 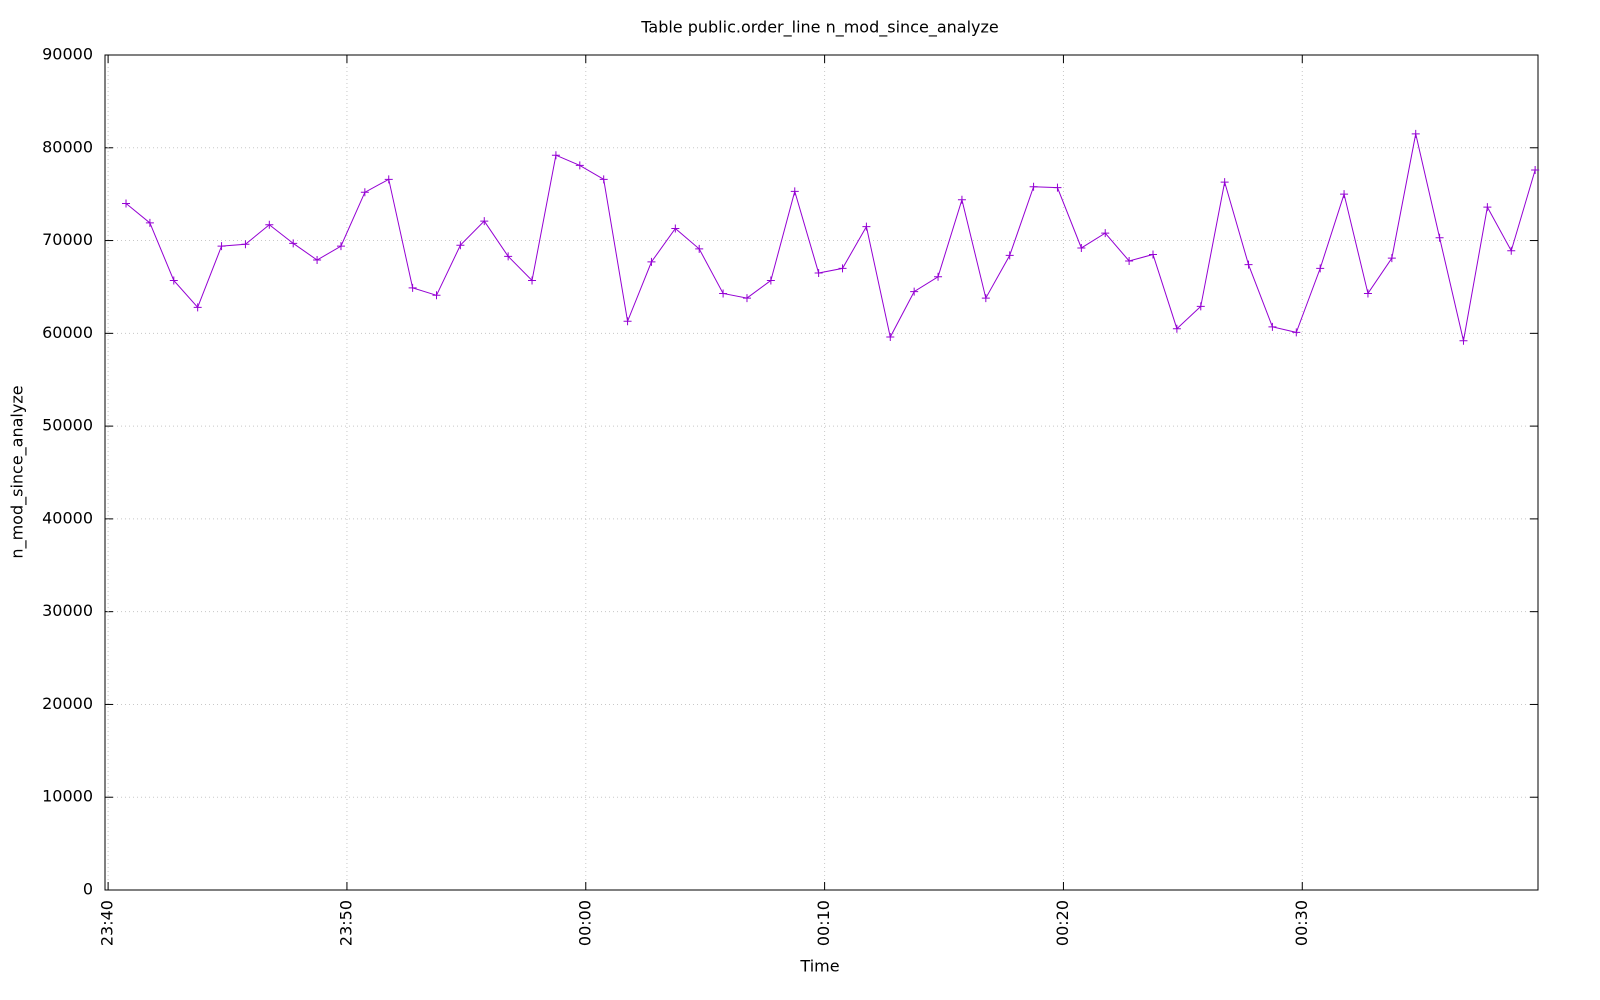 What do you see at coordinates (345, 923) in the screenshot?
I see `x-tick-label: 23:50` at bounding box center [345, 923].